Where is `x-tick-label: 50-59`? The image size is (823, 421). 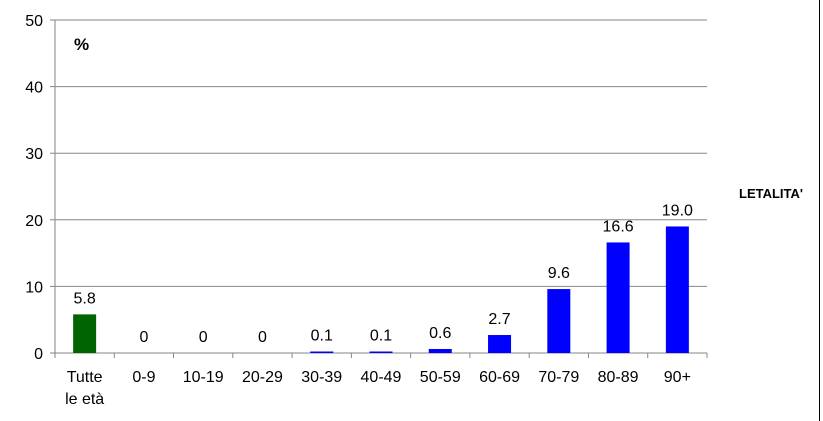 x-tick-label: 50-59 is located at coordinates (440, 377).